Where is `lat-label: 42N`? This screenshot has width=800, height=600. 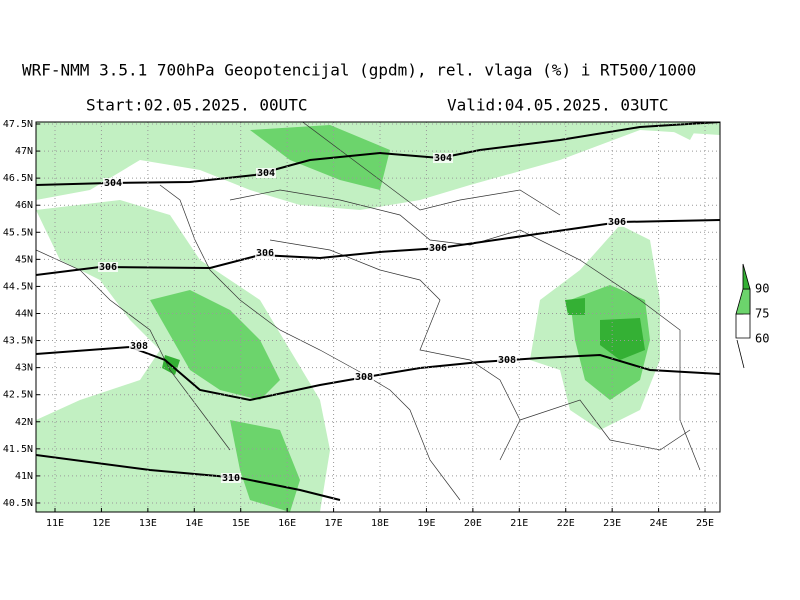 lat-label: 42N is located at coordinates (24, 422).